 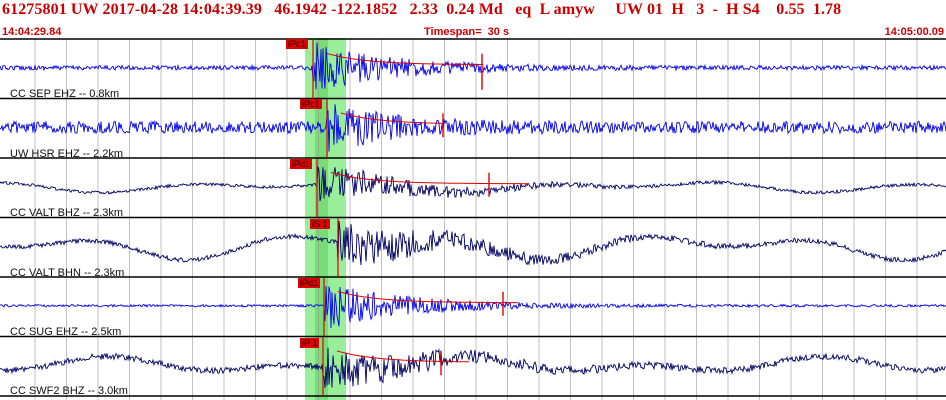 I want to click on end-time: 14:05:00.09, so click(x=914, y=32).